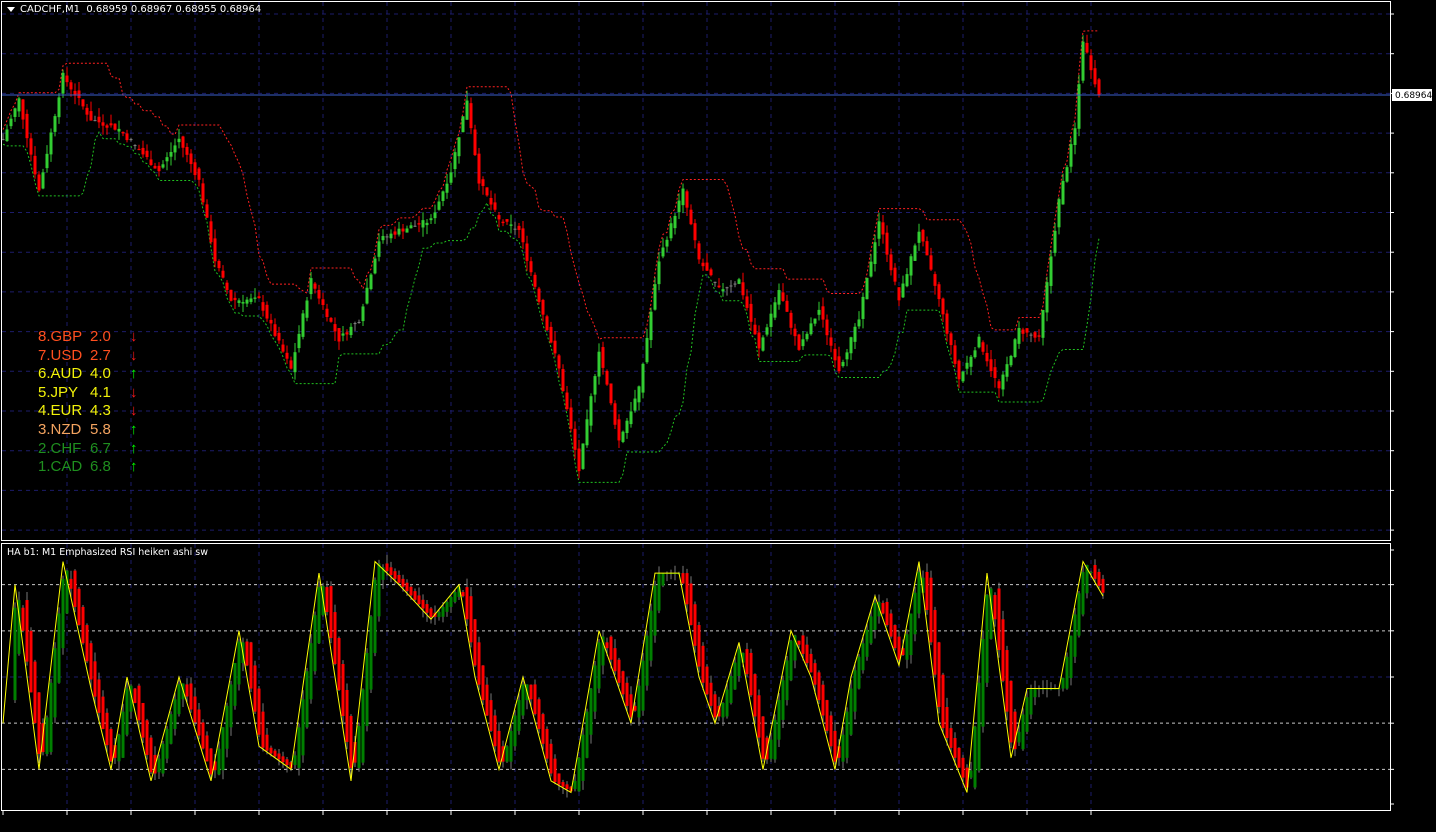  Describe the element at coordinates (88, 374) in the screenshot. I see `currency-row: 6.AUD 4.0 ↑` at that location.